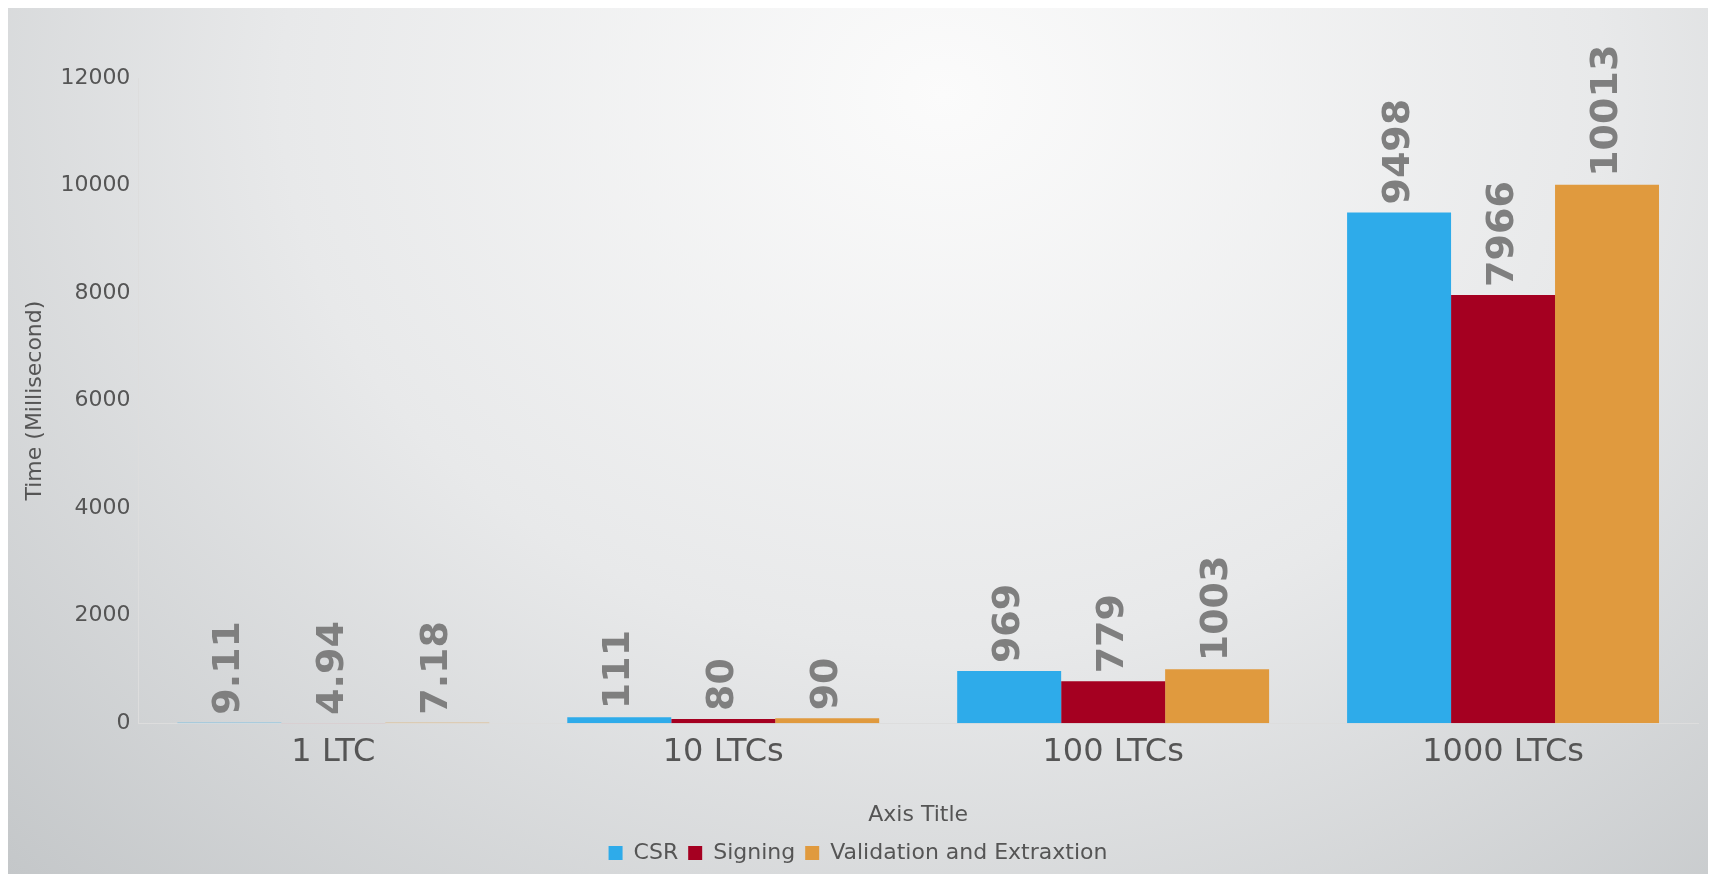 The image size is (1716, 882). What do you see at coordinates (969, 851) in the screenshot?
I see `legend-label: Validation and Extraxtion` at bounding box center [969, 851].